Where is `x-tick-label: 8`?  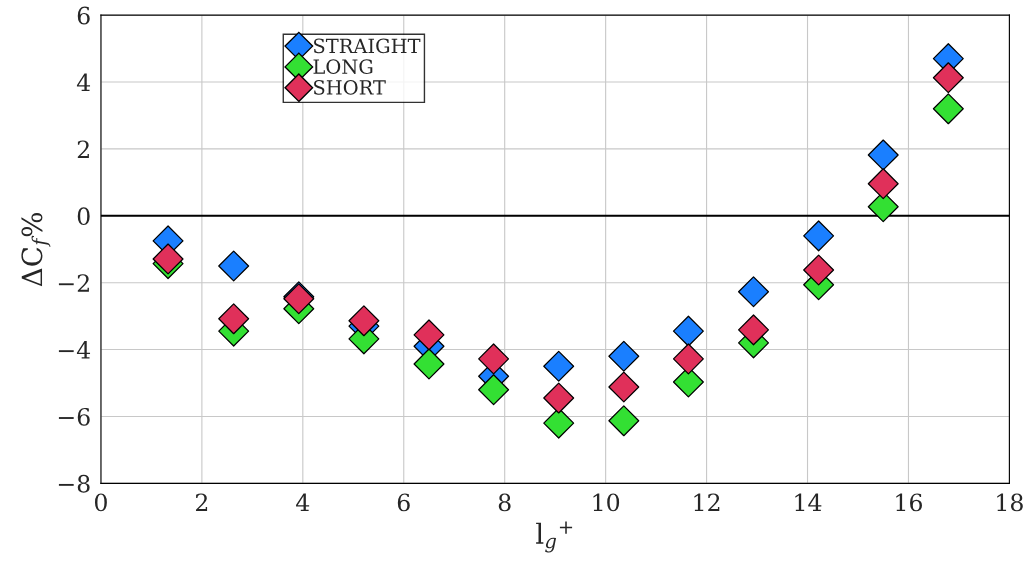 x-tick-label: 8 is located at coordinates (504, 502).